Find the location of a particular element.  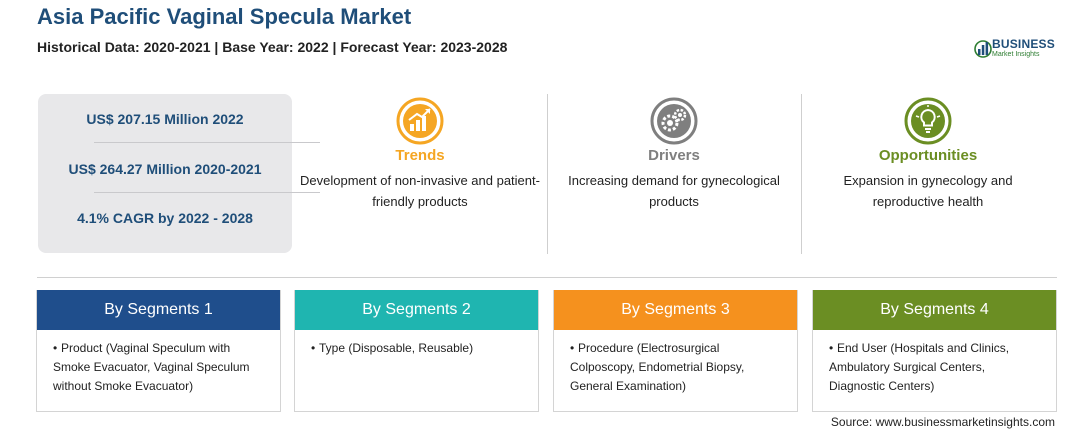

section-divider is located at coordinates (547, 277).